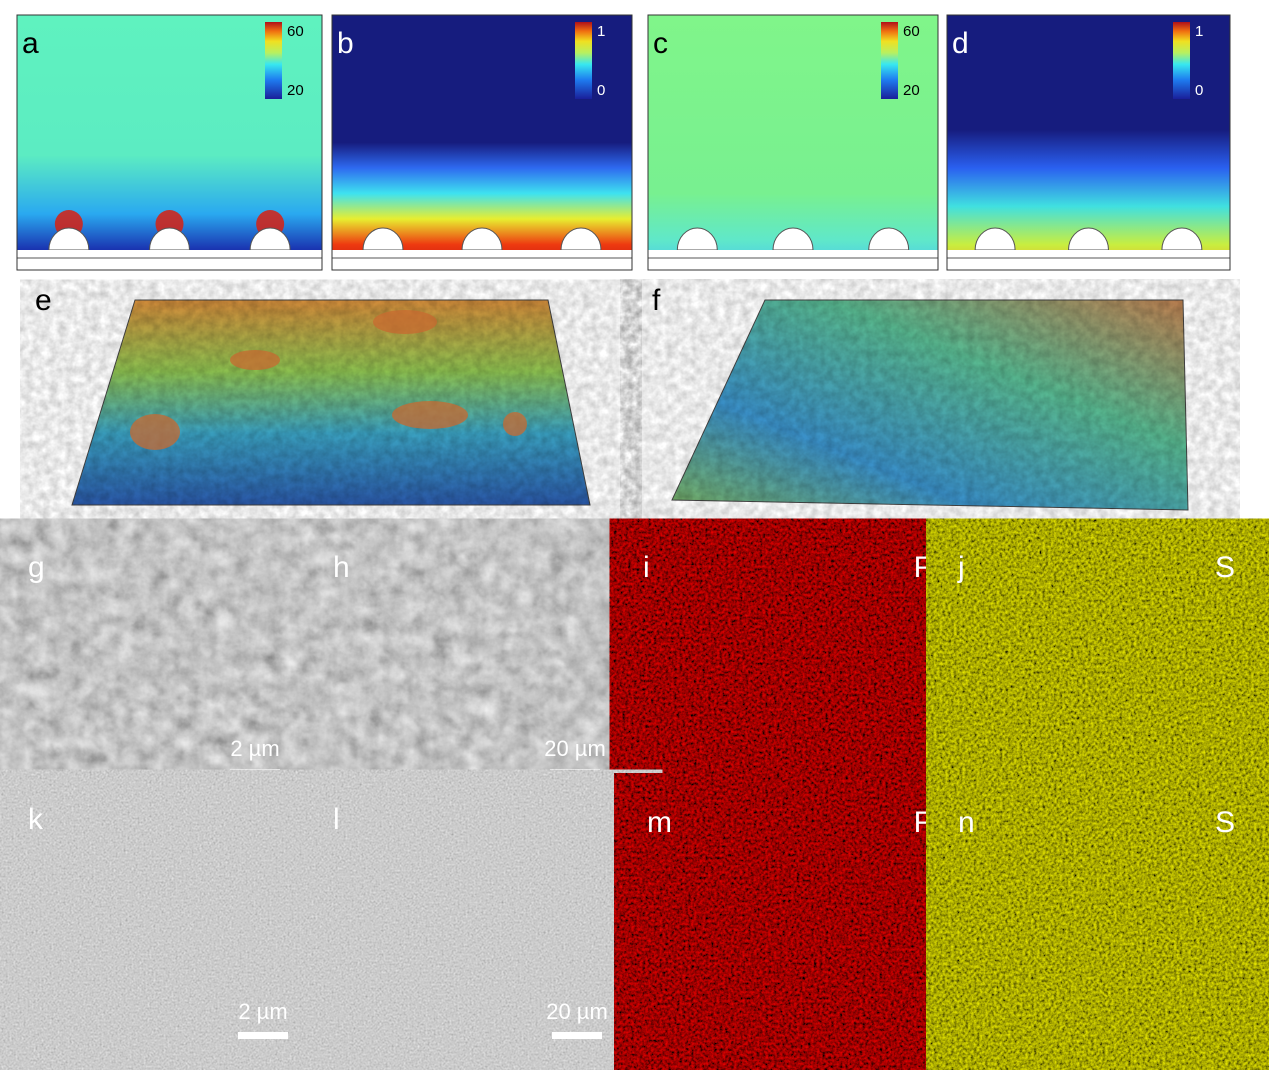 The width and height of the screenshot is (1269, 1070). Describe the element at coordinates (336, 819) in the screenshot. I see `panel-label: l` at that location.